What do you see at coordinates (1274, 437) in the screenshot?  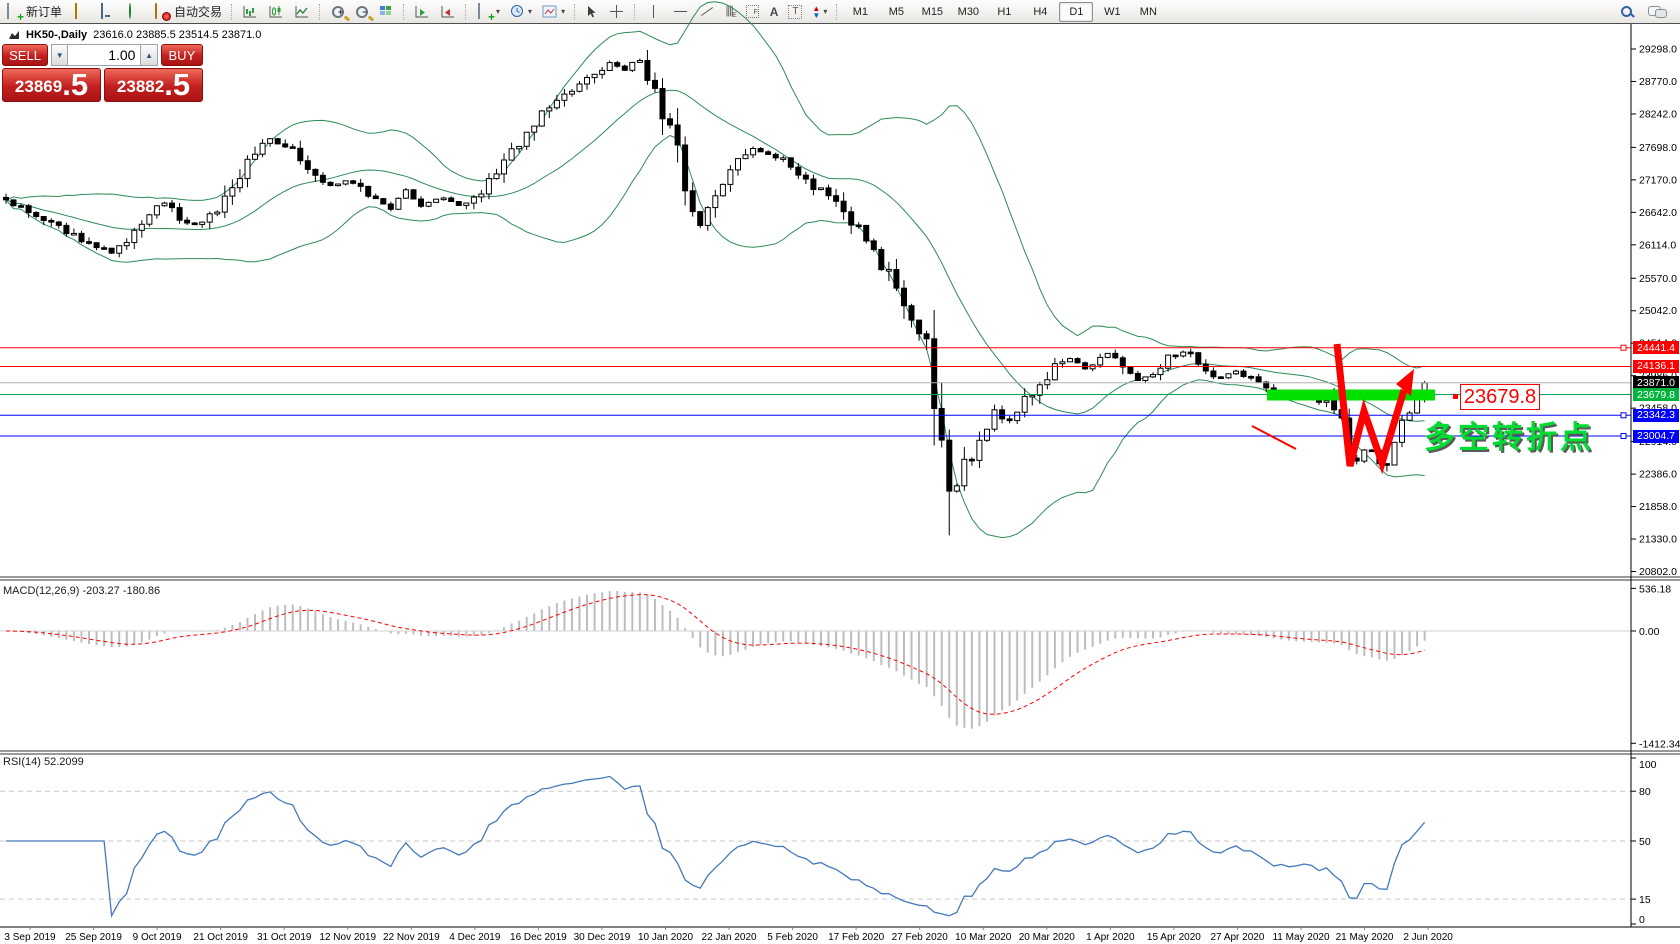 I see `thin-trend-mark` at bounding box center [1274, 437].